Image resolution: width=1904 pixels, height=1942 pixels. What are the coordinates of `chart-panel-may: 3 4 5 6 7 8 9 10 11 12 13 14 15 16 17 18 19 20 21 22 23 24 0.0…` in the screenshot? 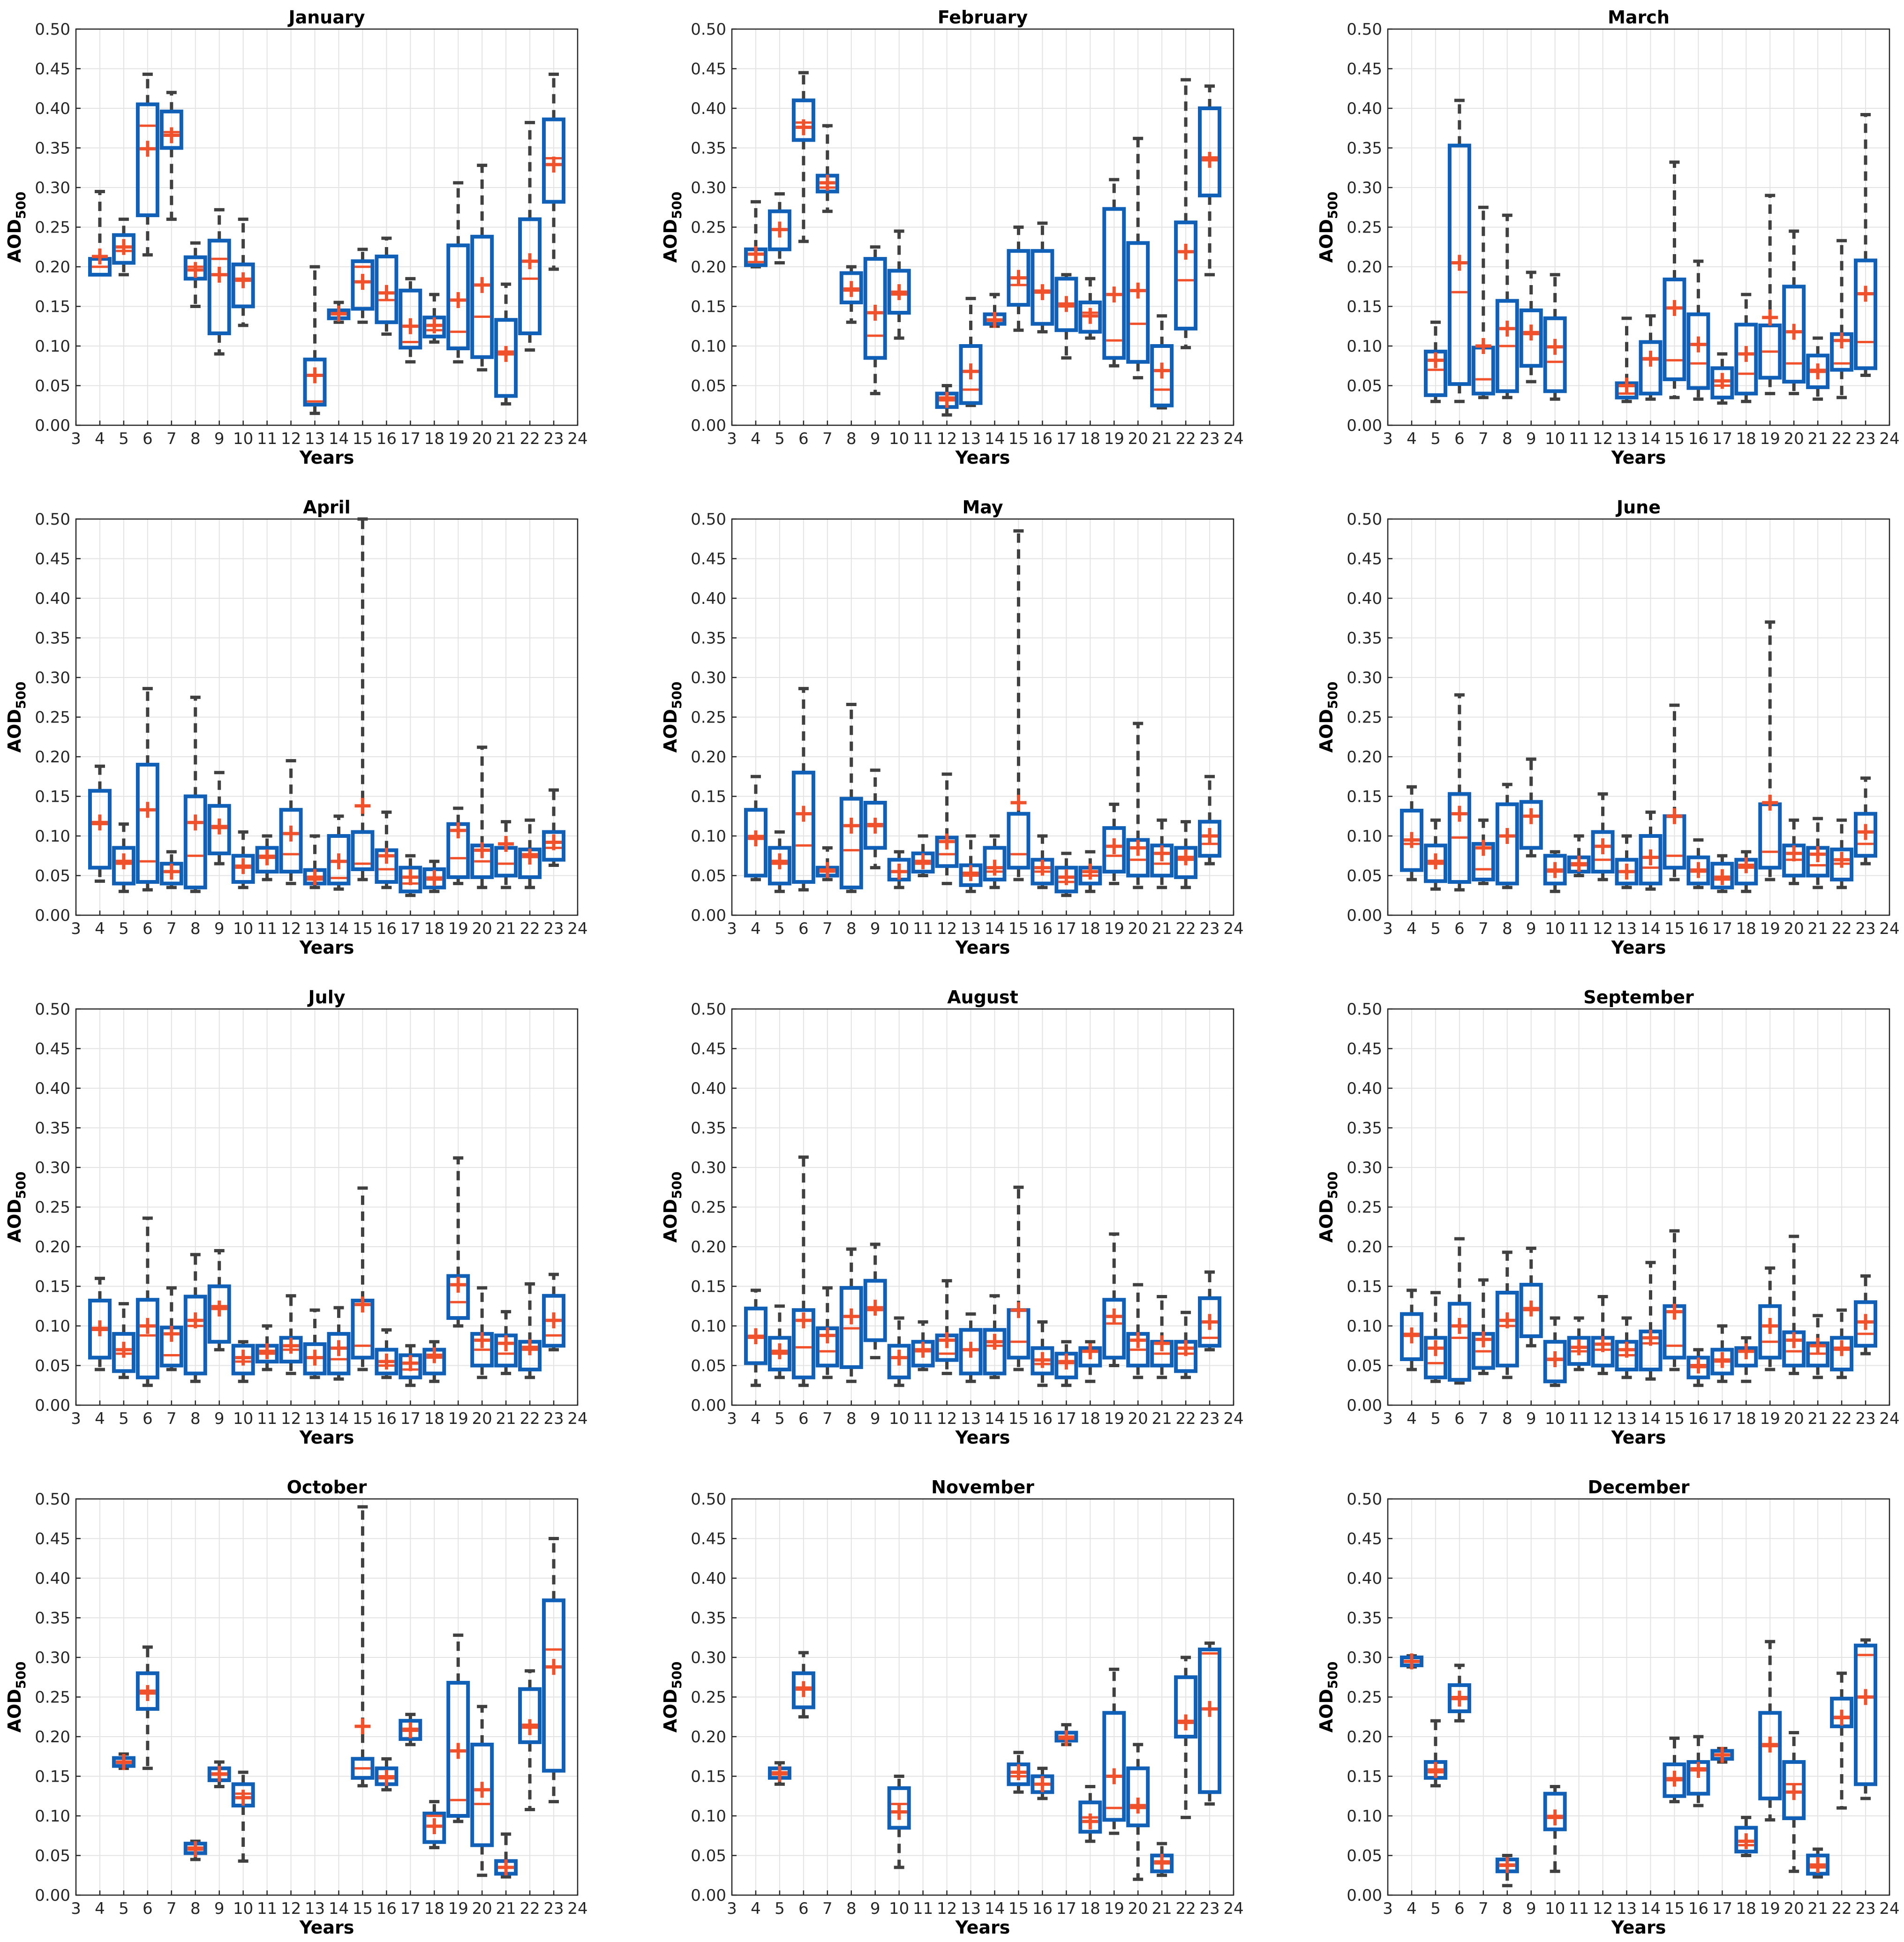 It's located at (952, 727).